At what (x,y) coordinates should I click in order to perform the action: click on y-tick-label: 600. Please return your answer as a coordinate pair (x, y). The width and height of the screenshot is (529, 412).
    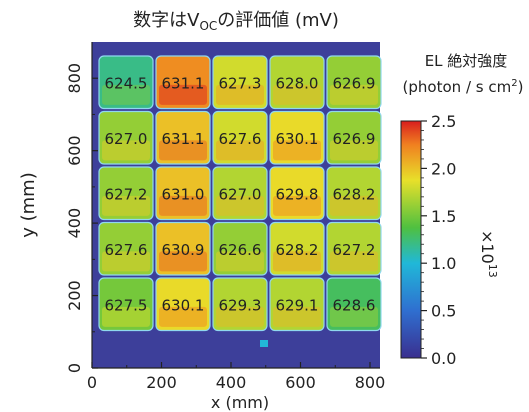
    Looking at the image, I should click on (74, 150).